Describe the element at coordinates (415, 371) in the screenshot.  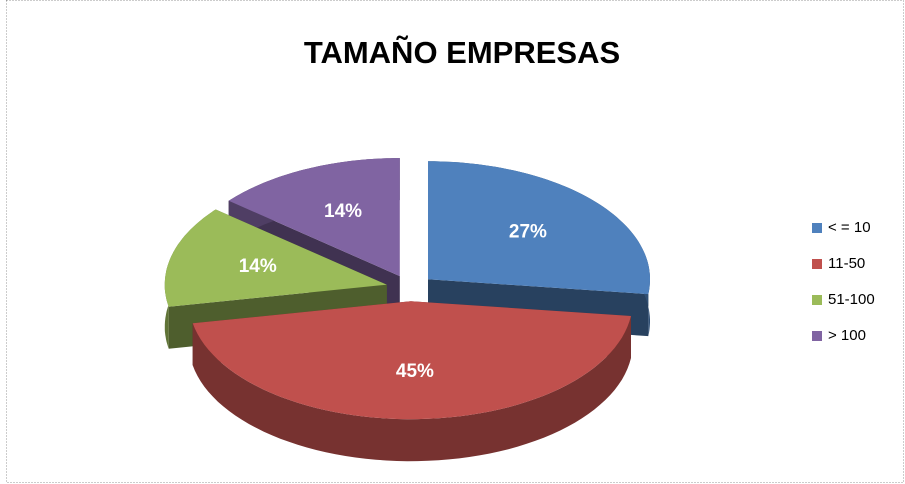
I see `data-label: 45%` at that location.